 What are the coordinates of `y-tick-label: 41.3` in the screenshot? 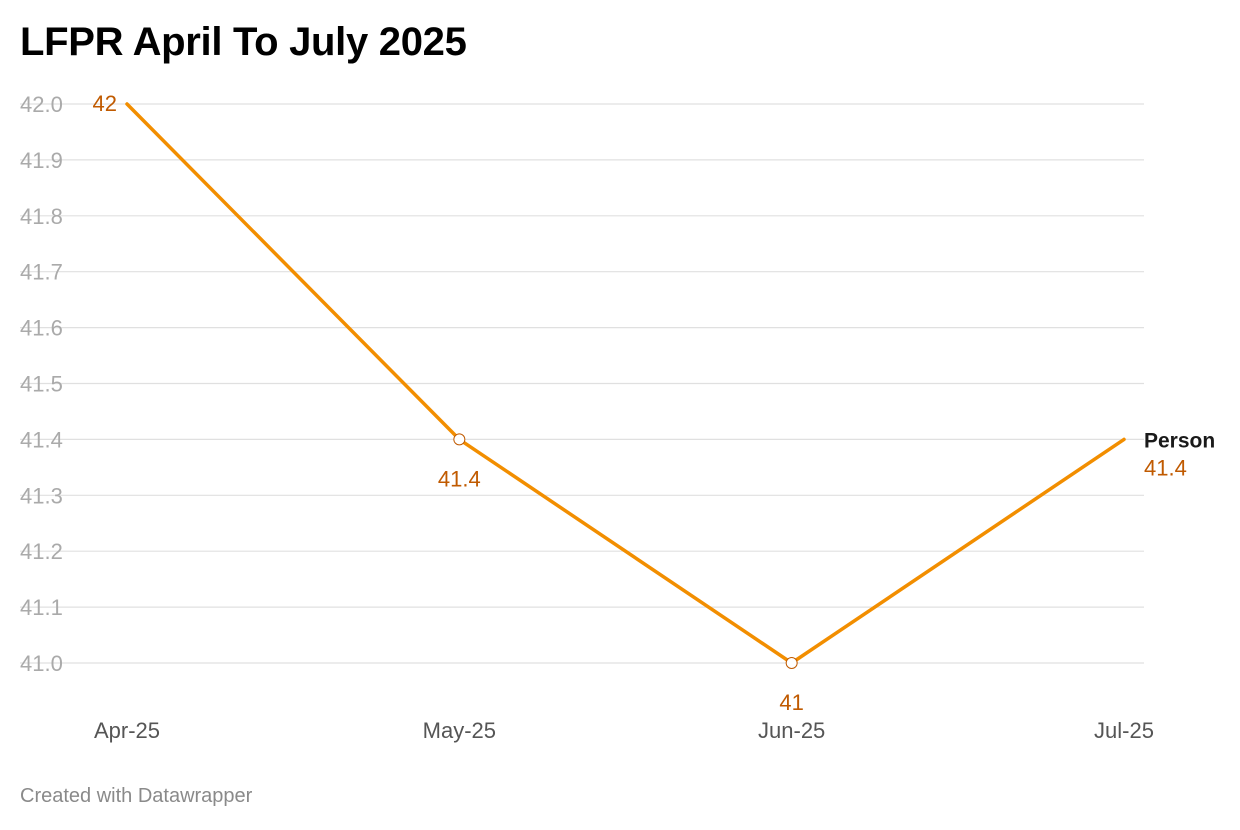 It's located at (41, 495).